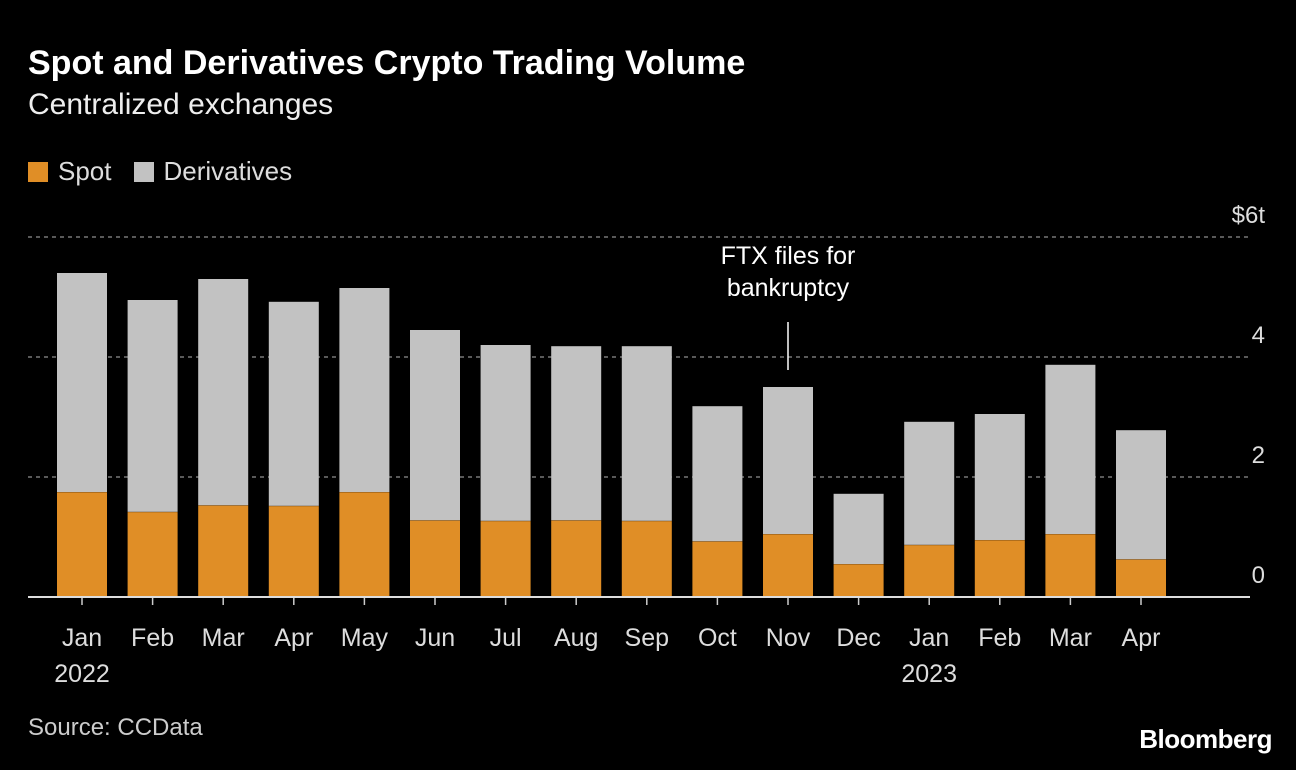 The width and height of the screenshot is (1296, 770). I want to click on annotation-text: bankruptcy, so click(788, 288).